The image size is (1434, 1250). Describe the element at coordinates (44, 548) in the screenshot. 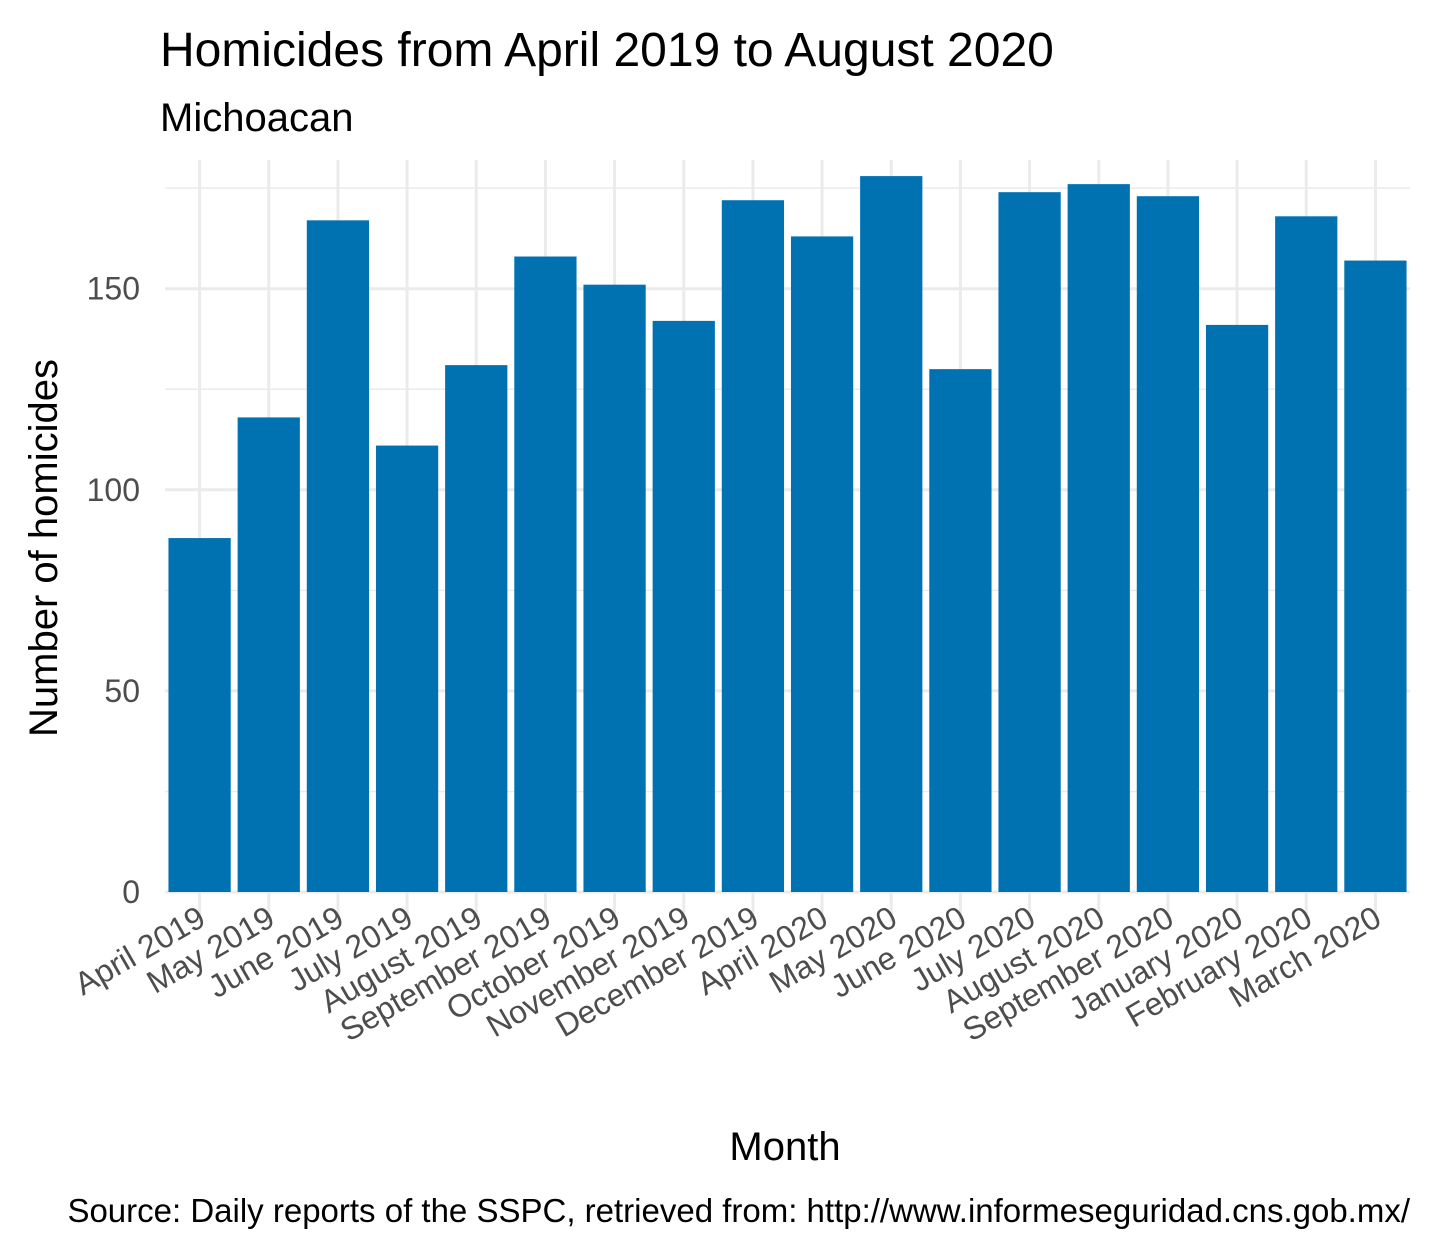

I see `y-axis-label: Number of homicides` at that location.